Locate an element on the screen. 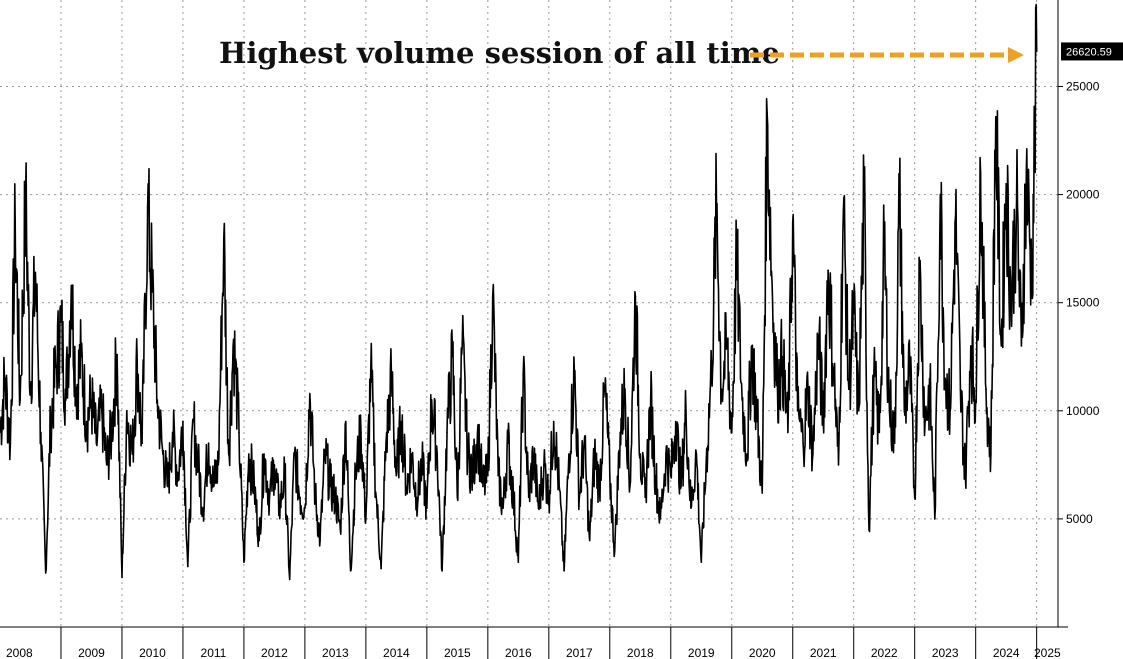  x-tick-label: 2008 is located at coordinates (19, 652).